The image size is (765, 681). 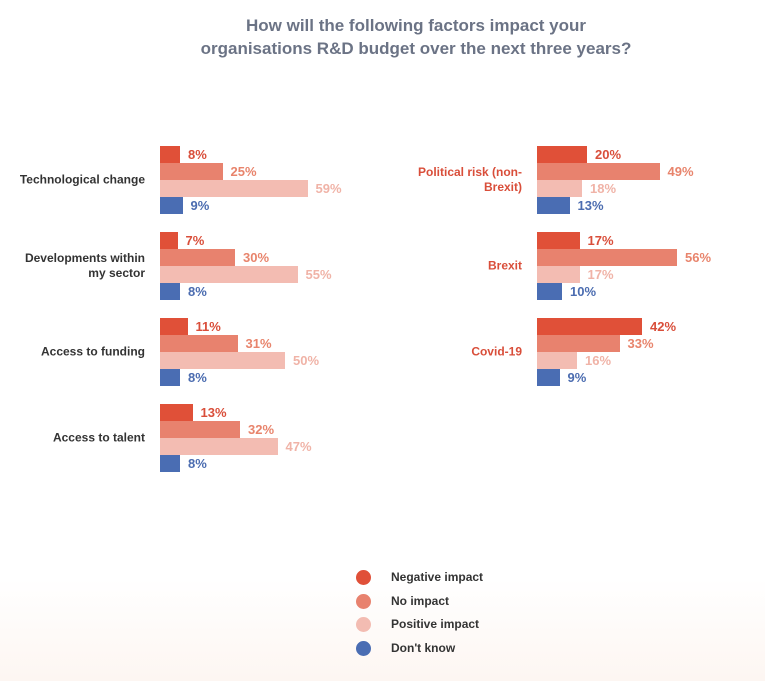 What do you see at coordinates (306, 360) in the screenshot?
I see `value-label: 50%` at bounding box center [306, 360].